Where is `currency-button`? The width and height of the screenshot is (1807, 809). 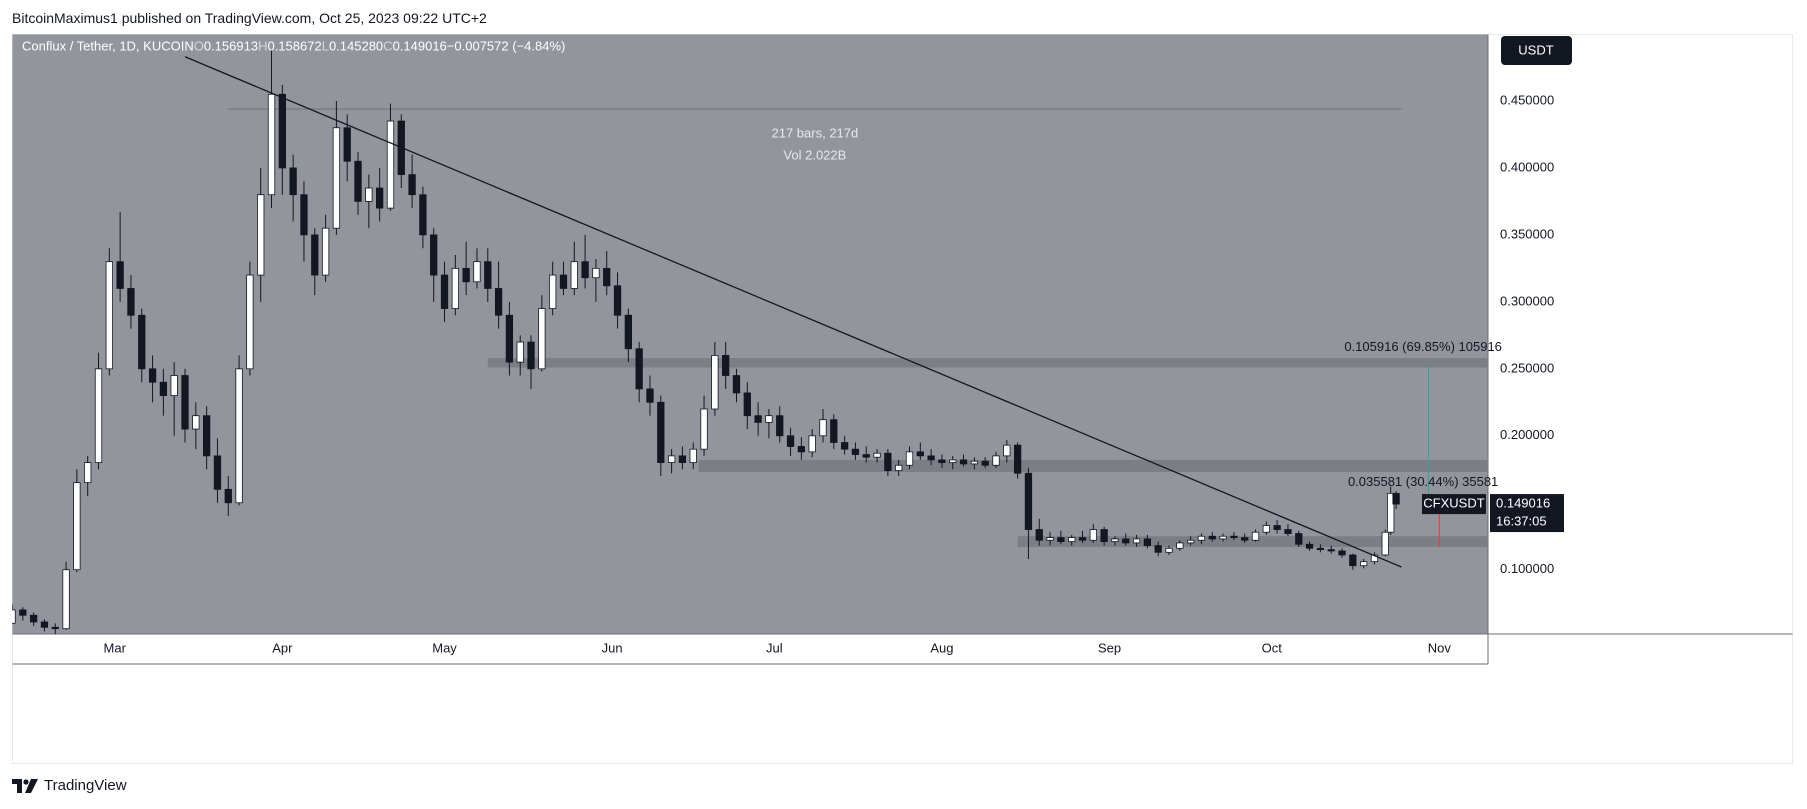 currency-button is located at coordinates (1536, 50).